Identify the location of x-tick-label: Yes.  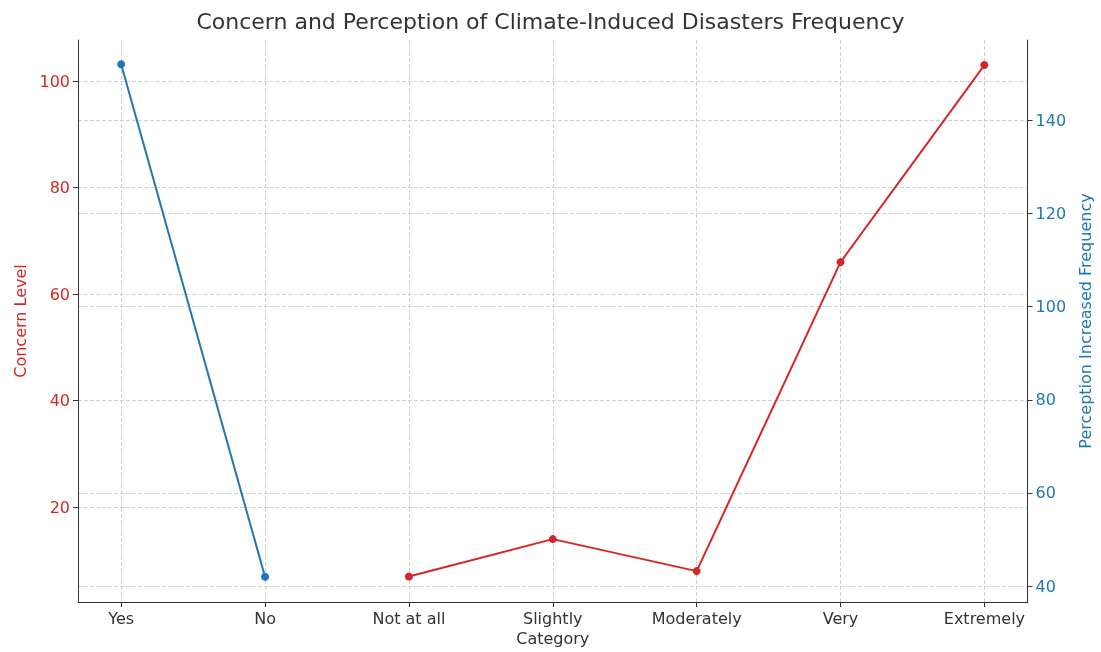
(121, 618).